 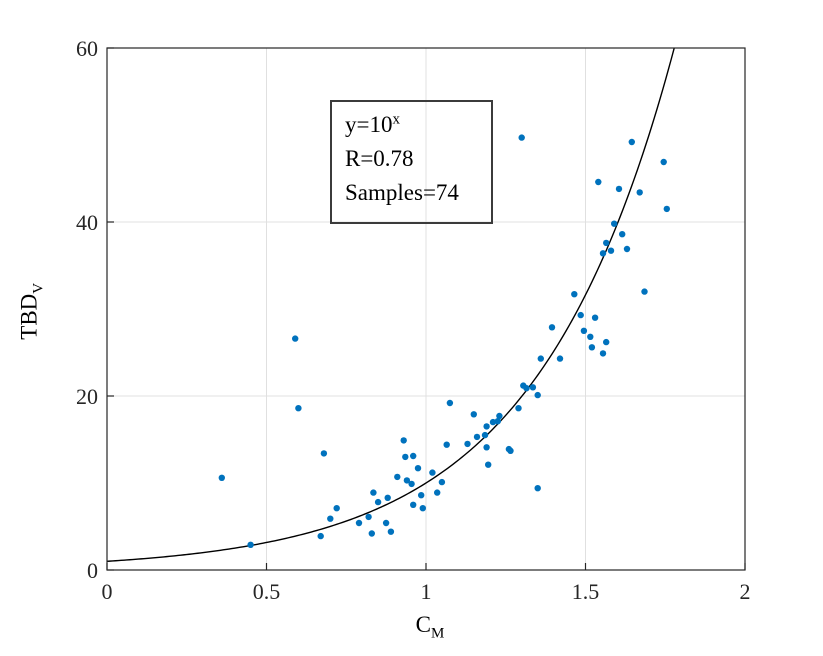 I want to click on x-tick-label: 1, so click(x=426, y=591).